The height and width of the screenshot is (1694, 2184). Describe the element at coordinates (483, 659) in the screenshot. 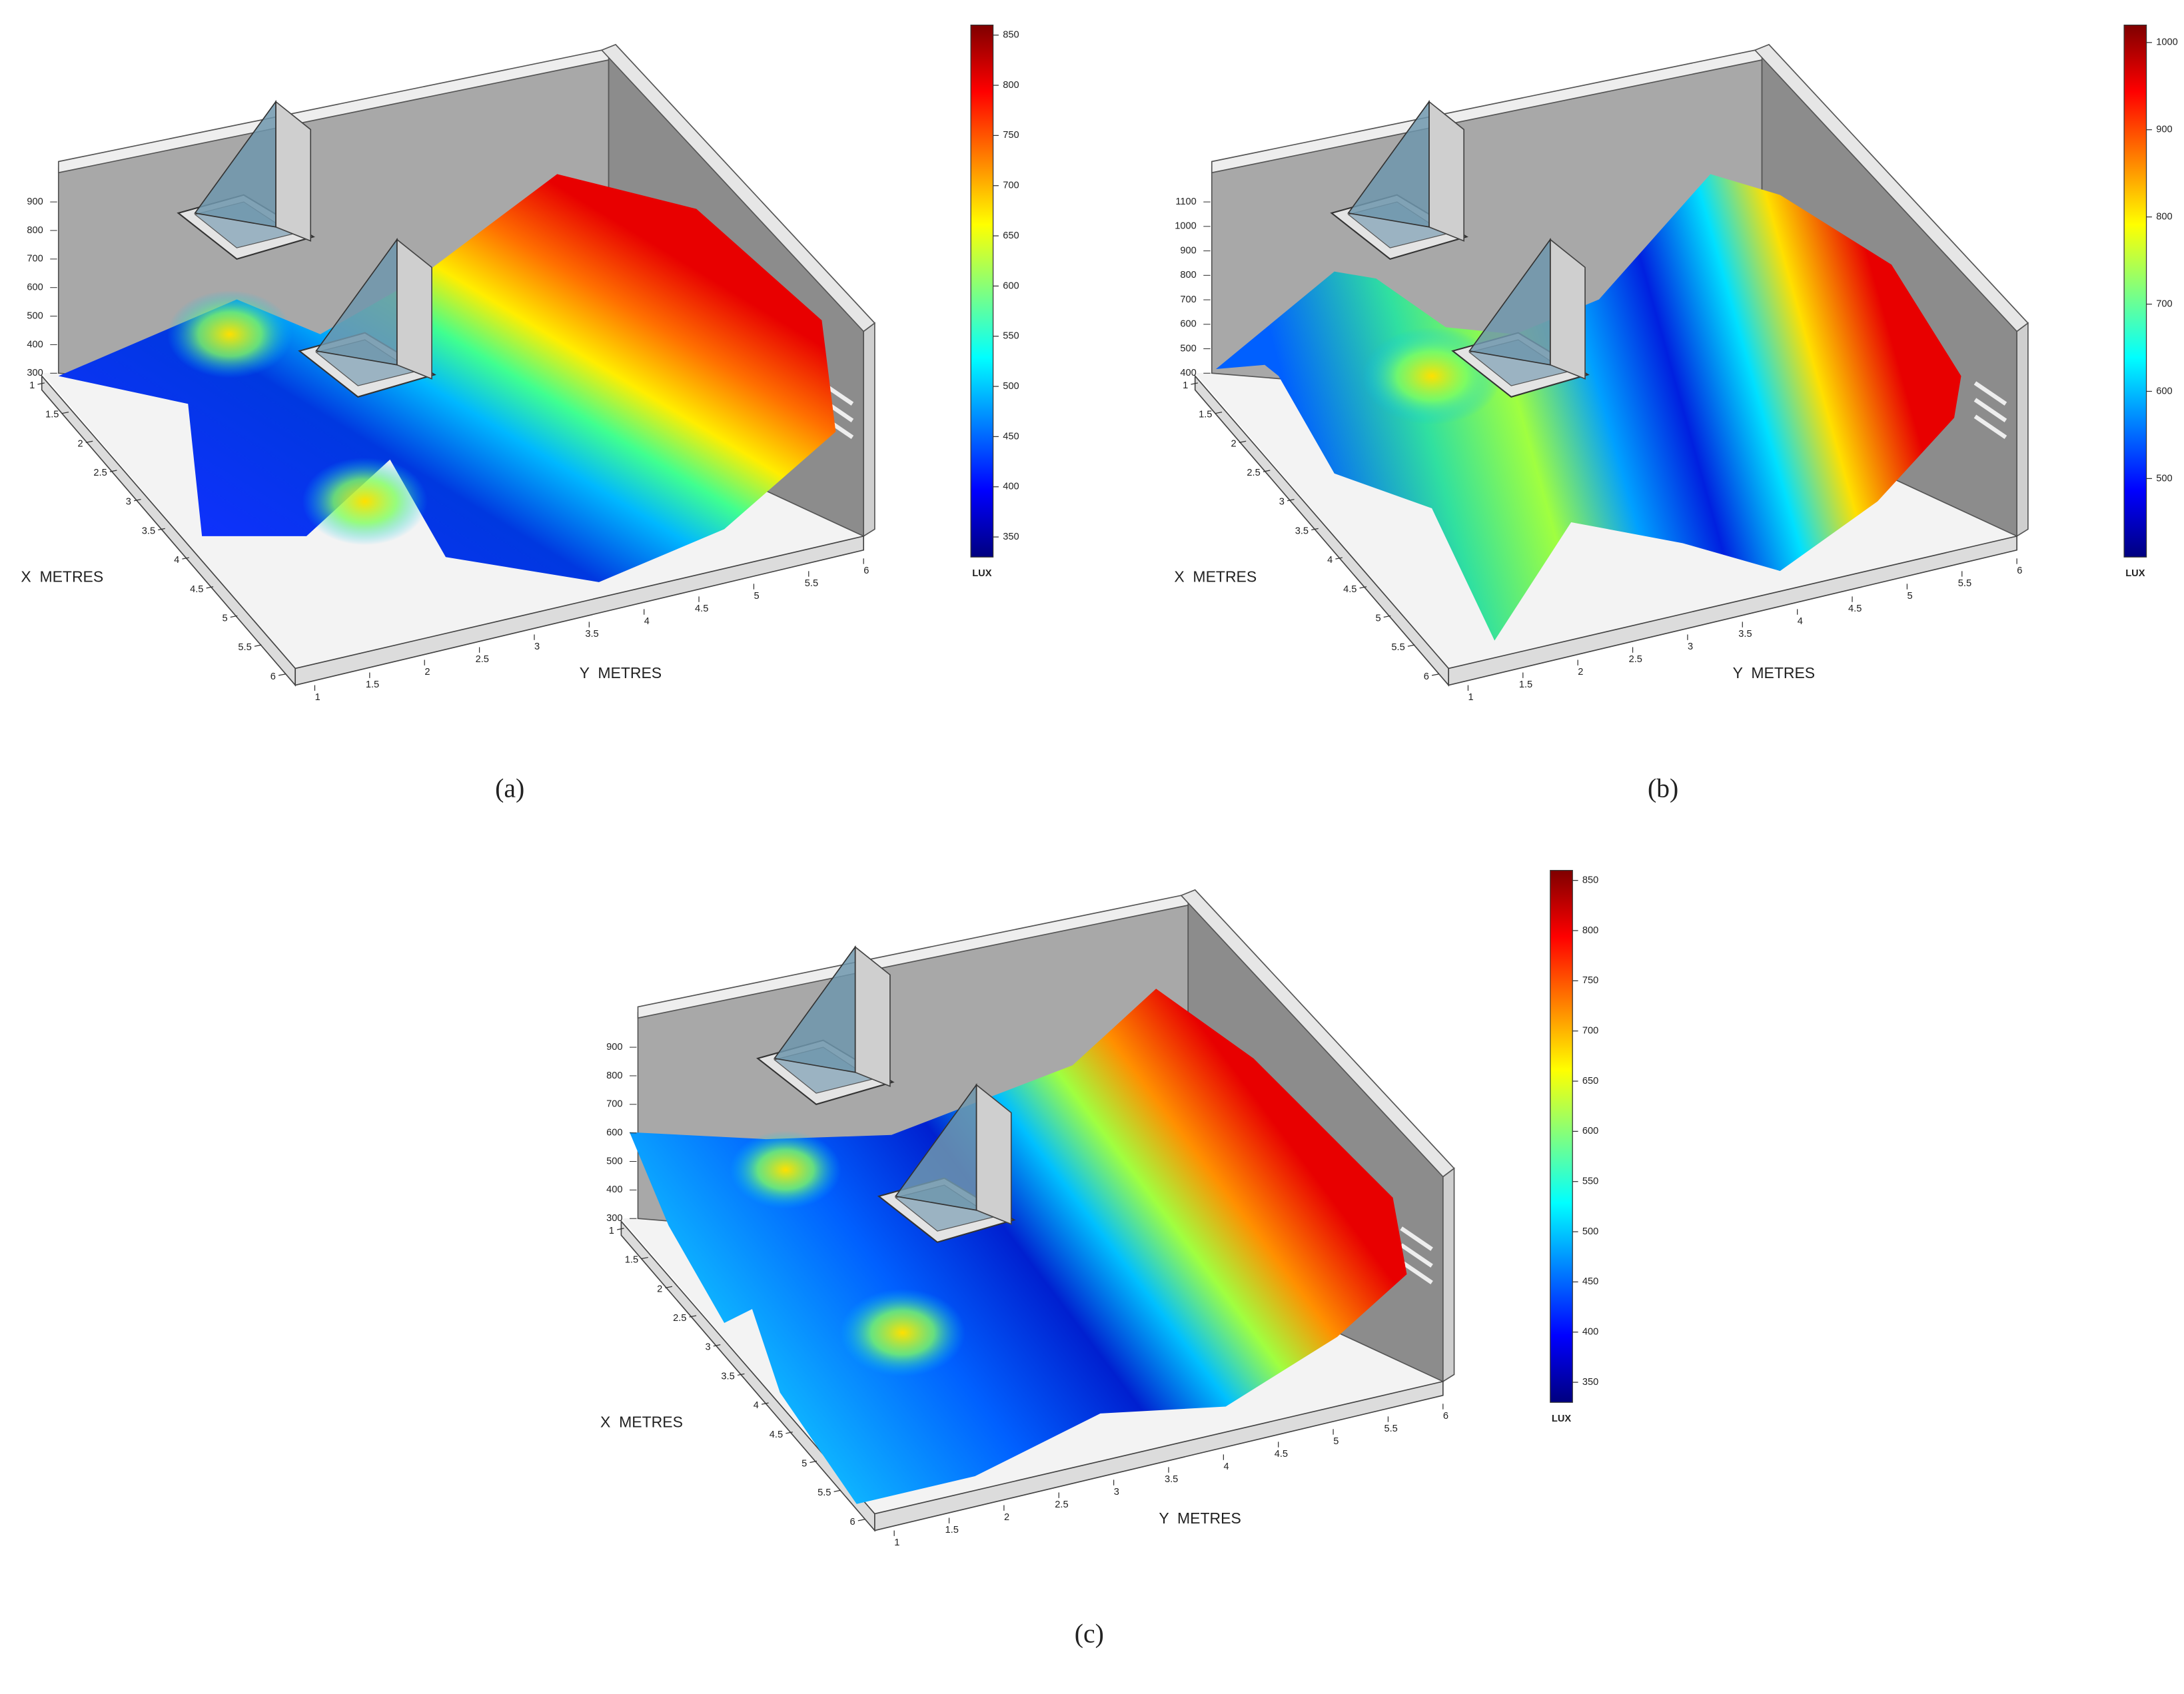

I see `y-tick-label: 2.5` at that location.